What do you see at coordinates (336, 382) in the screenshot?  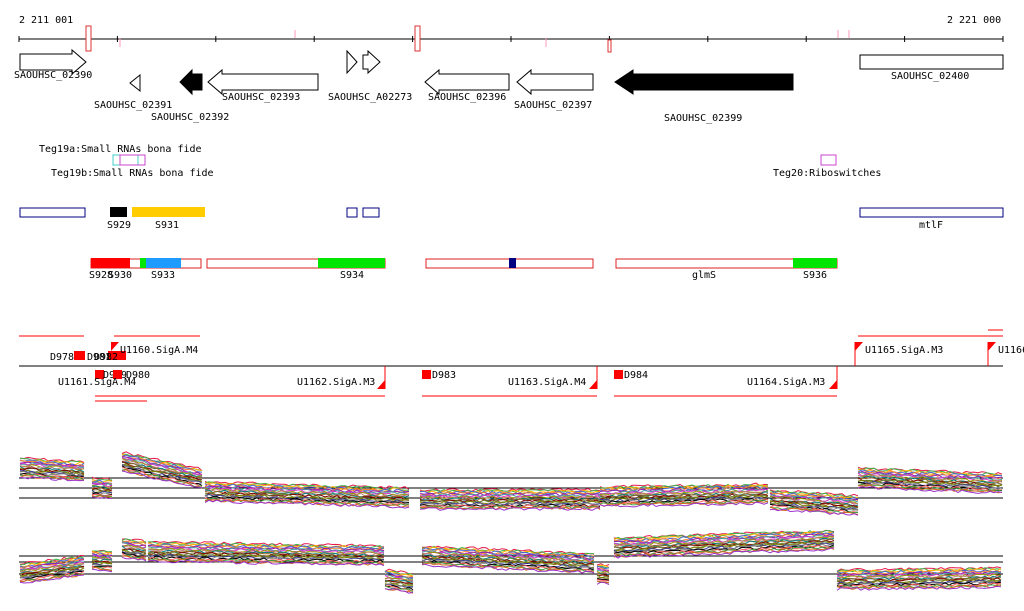 I see `promoter-label: U1162.SigA.M3` at bounding box center [336, 382].